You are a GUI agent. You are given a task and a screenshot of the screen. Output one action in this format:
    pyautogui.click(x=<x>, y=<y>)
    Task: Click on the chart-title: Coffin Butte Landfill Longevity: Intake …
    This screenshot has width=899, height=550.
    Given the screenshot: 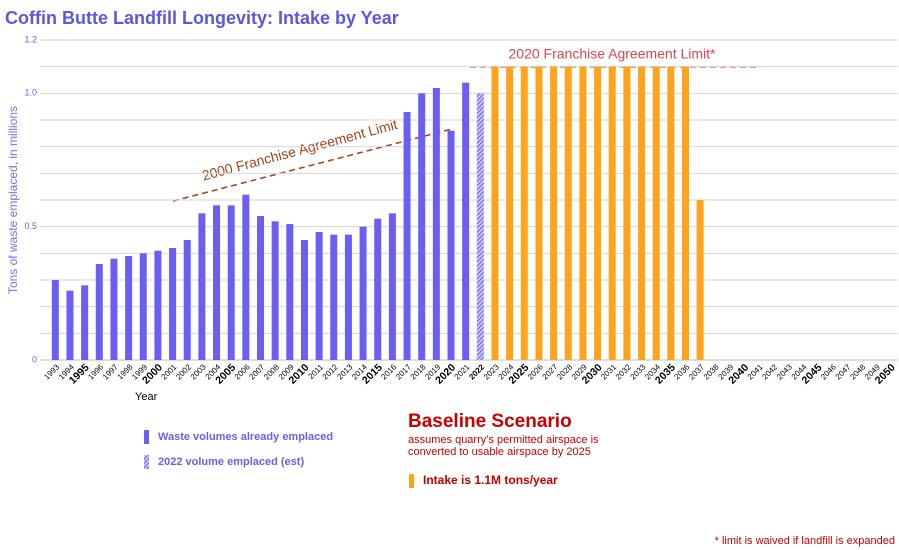 What is the action you would take?
    pyautogui.click(x=202, y=18)
    